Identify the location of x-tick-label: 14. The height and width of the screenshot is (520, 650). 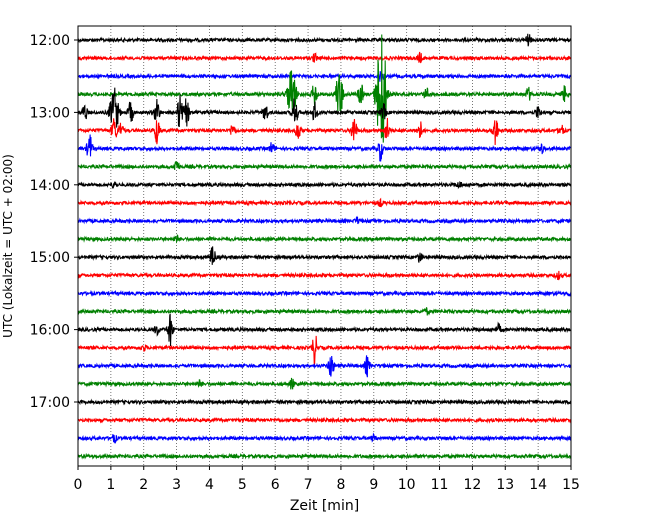
(538, 485).